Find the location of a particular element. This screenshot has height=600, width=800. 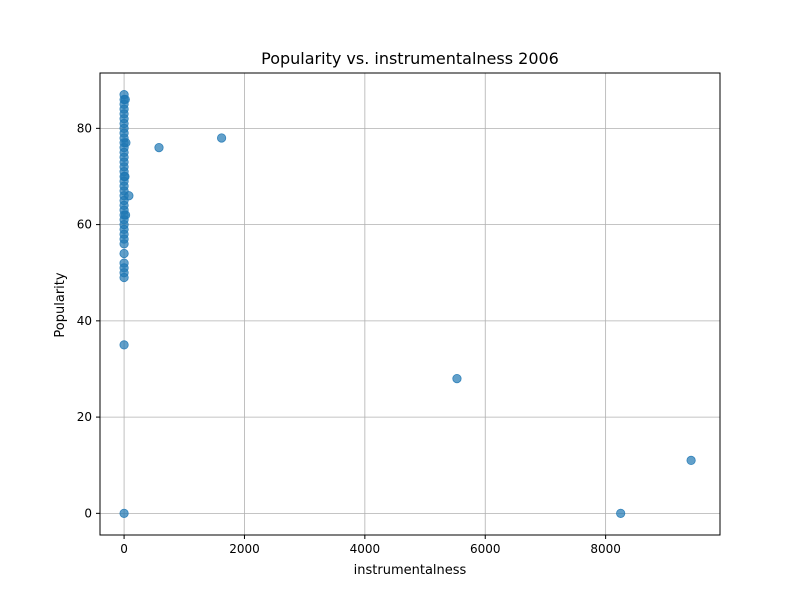

y-tick-label: 20 is located at coordinates (84, 417).